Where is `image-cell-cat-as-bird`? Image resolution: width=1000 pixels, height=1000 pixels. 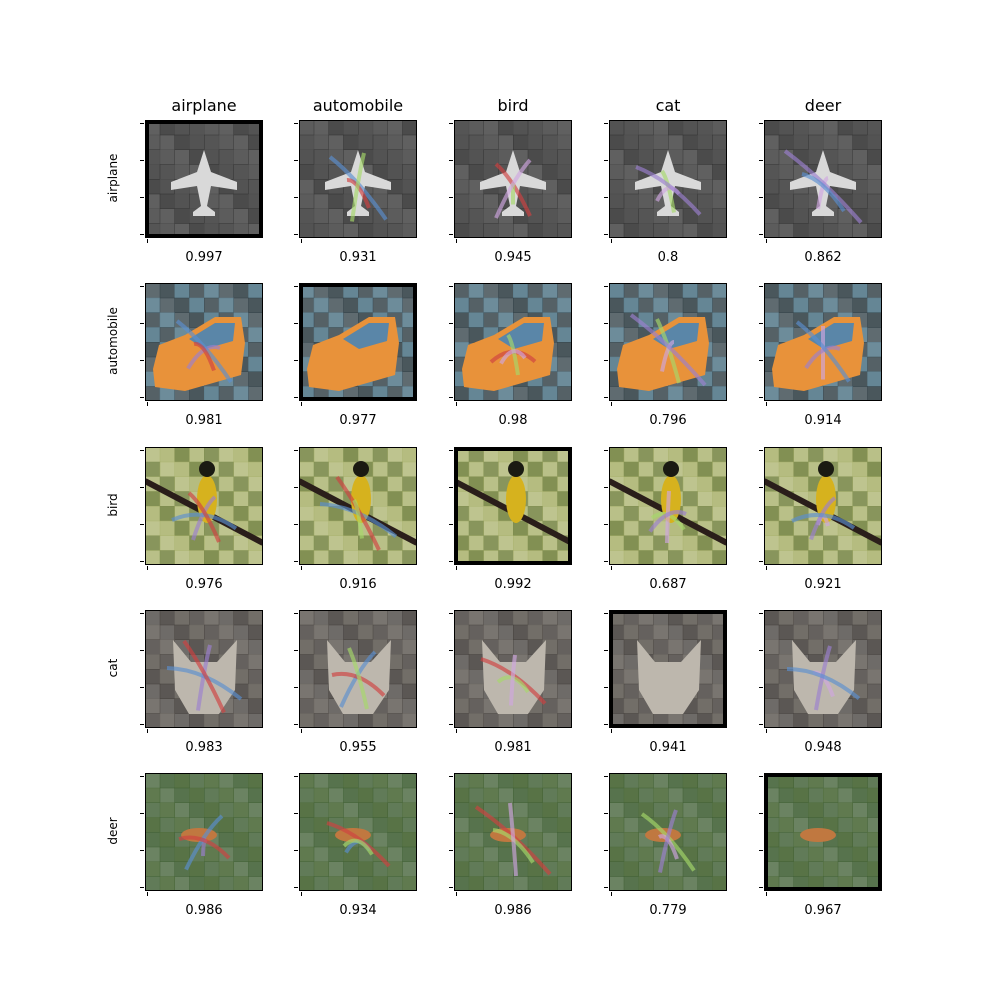
image-cell-cat-as-bird is located at coordinates (513, 669).